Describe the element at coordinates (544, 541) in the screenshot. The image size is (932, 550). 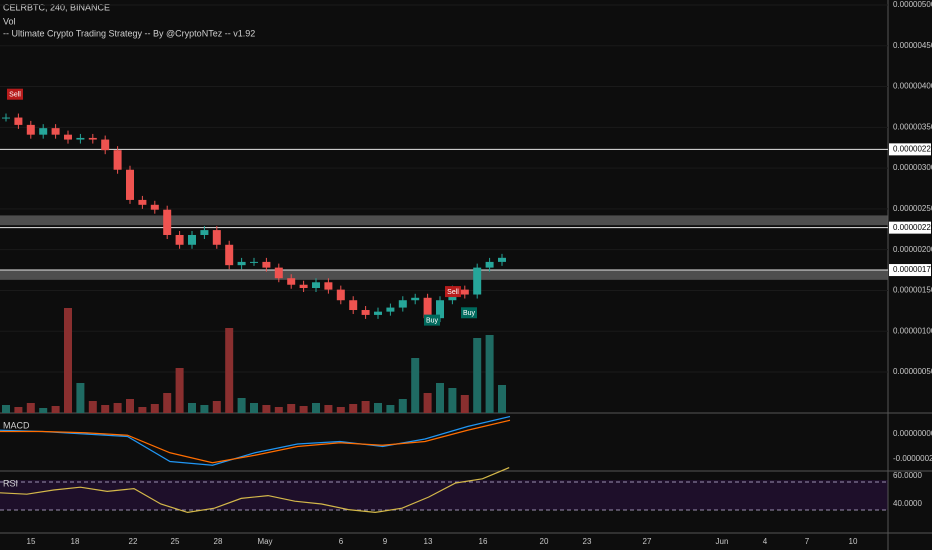
I see `time-label: 20` at that location.